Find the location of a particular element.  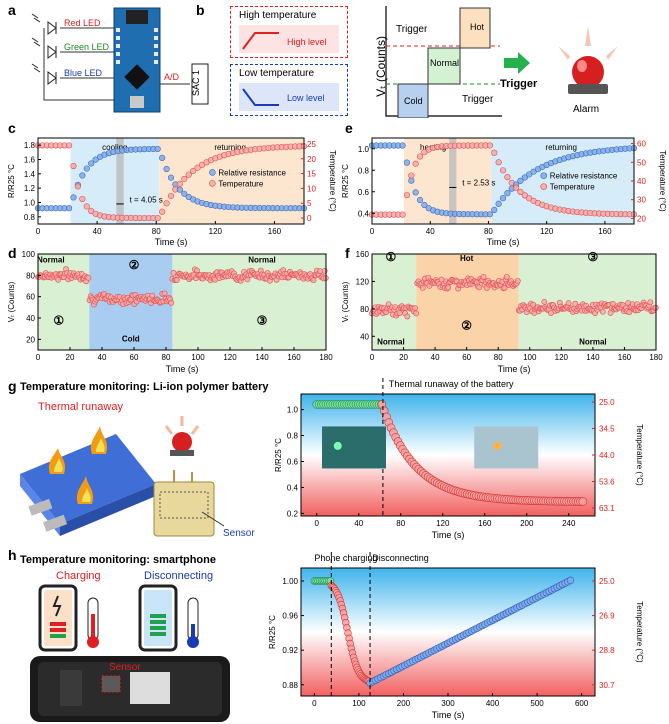

x-tick-label: 600 is located at coordinates (582, 703).